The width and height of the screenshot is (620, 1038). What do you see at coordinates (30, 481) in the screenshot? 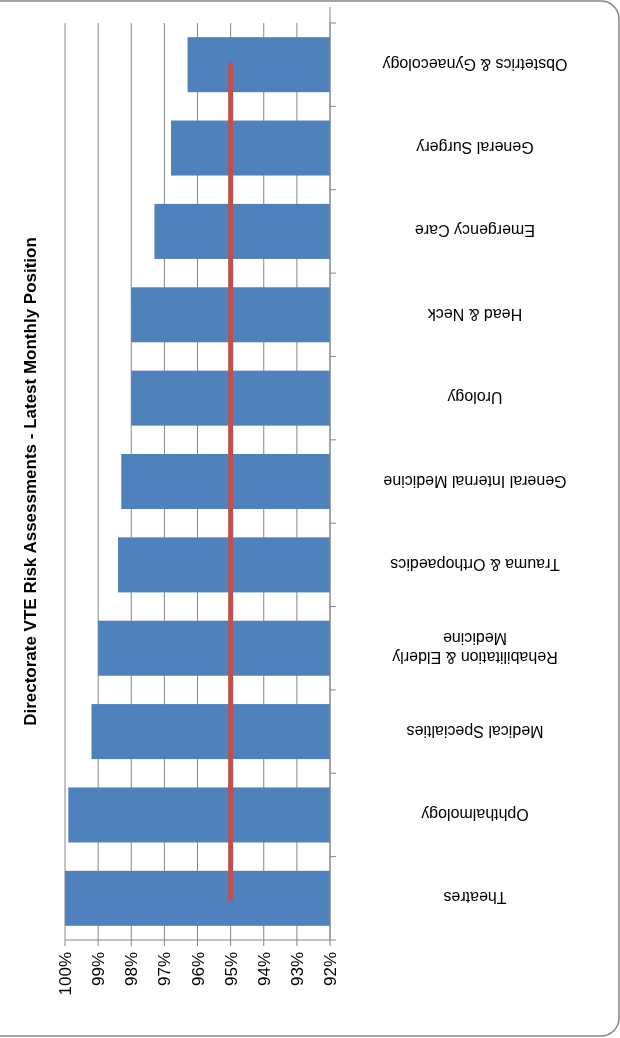
I see `text: Directorate VTE Risk Assessments - Latest Monthly Position` at bounding box center [30, 481].